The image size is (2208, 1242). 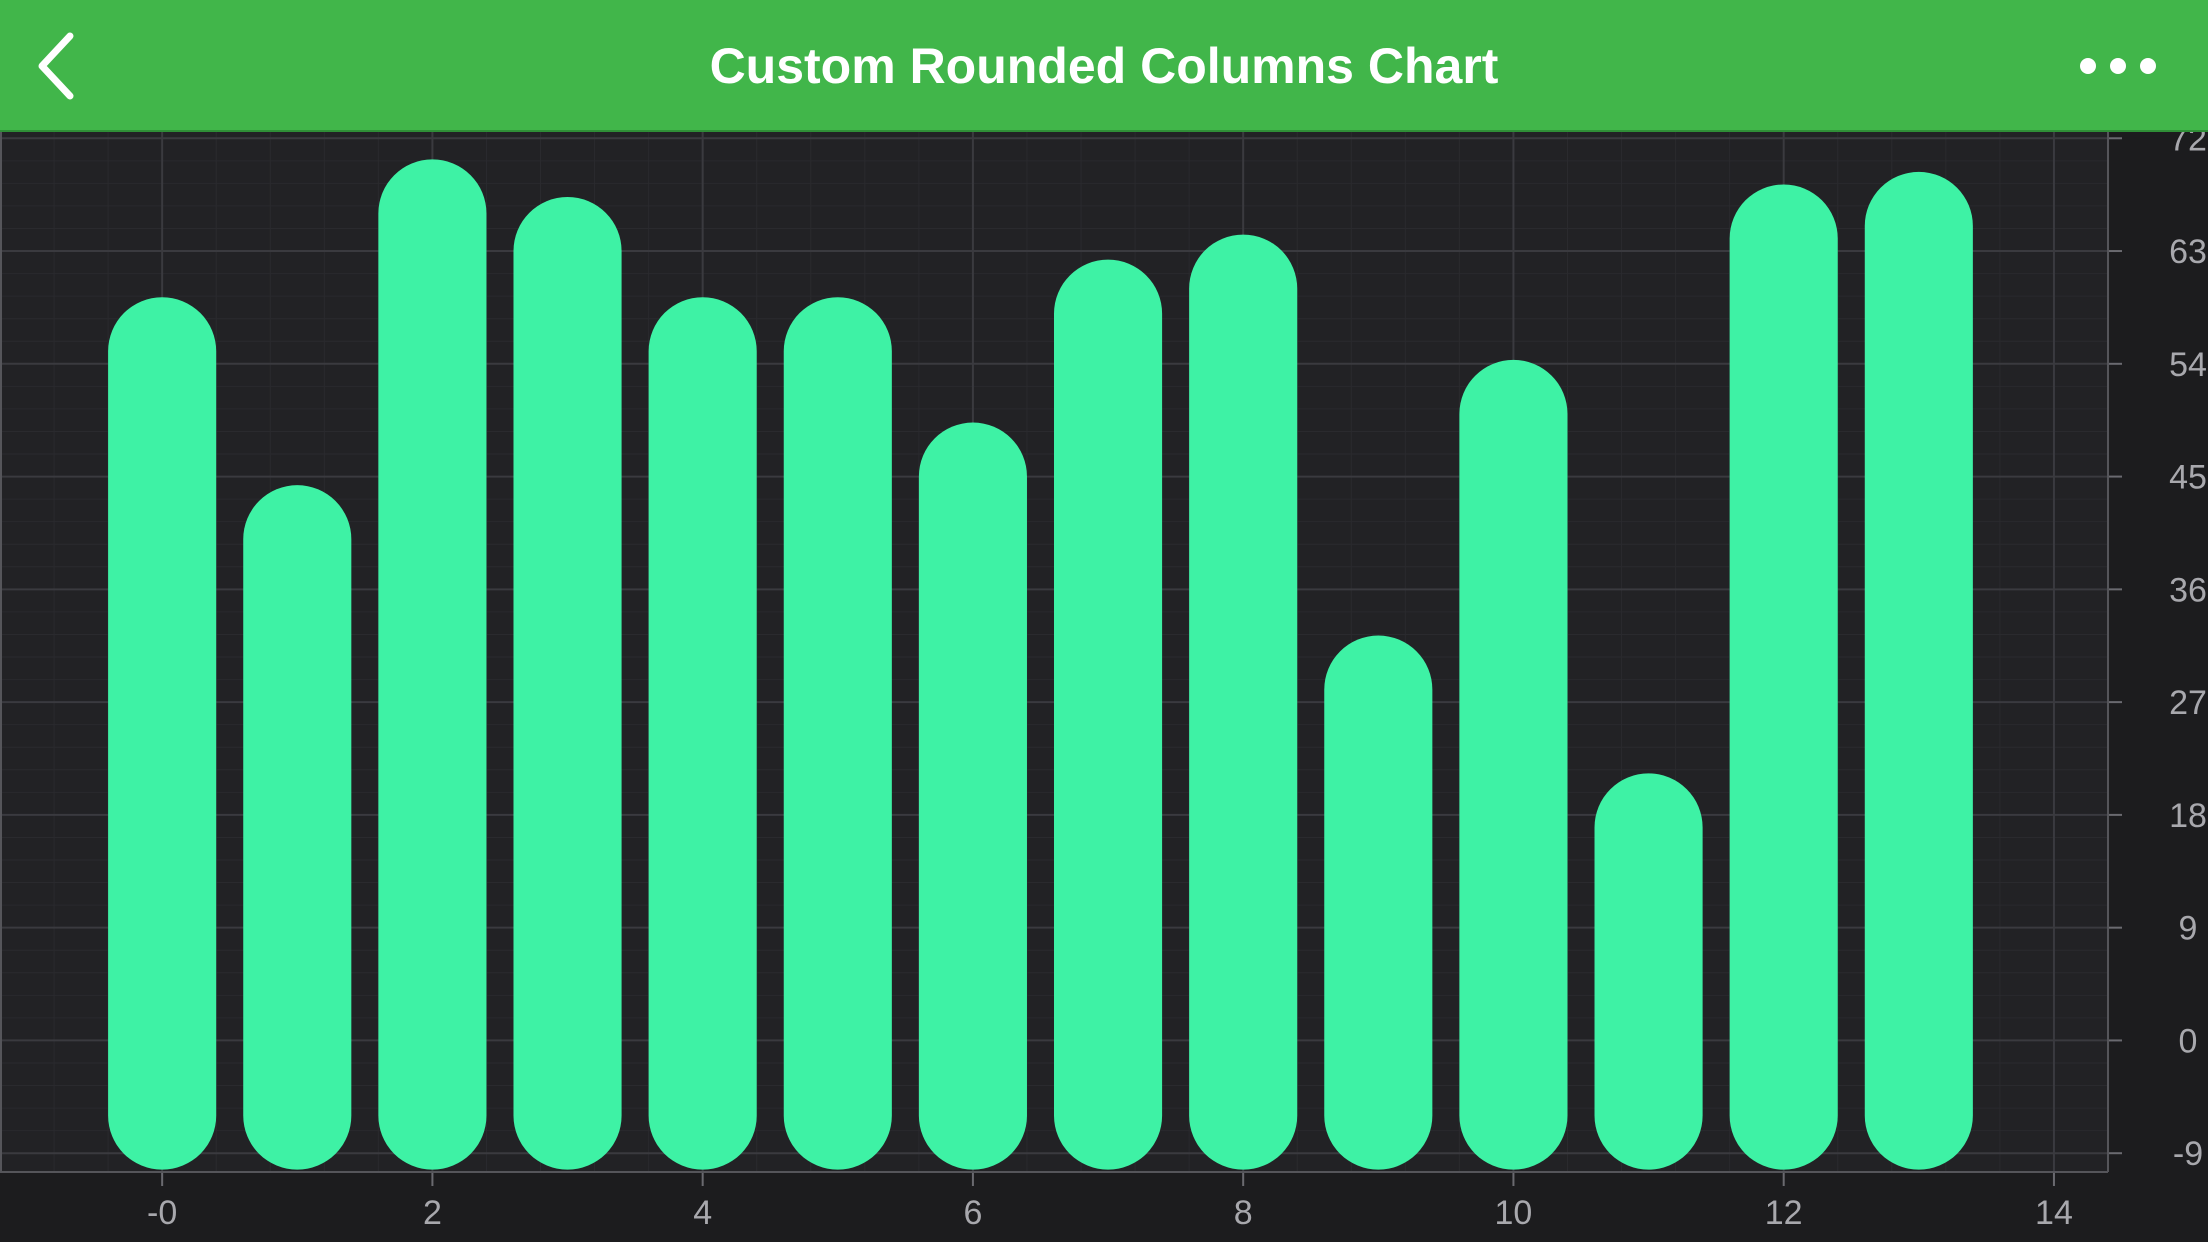 What do you see at coordinates (702, 1213) in the screenshot?
I see `x-tick-label: 4` at bounding box center [702, 1213].